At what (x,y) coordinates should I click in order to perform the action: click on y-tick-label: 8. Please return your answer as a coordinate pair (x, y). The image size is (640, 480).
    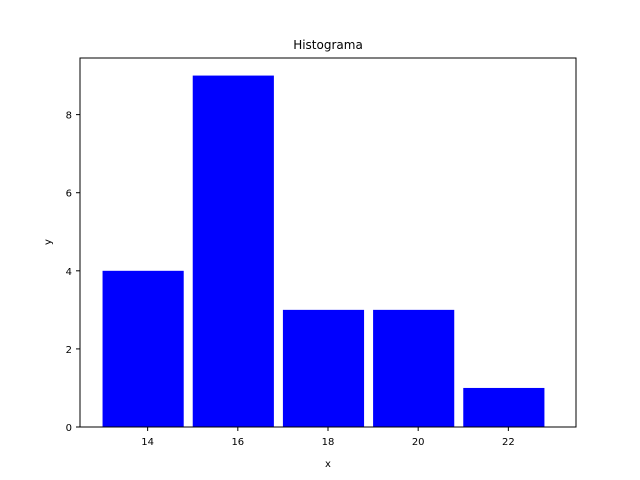
    Looking at the image, I should click on (69, 116).